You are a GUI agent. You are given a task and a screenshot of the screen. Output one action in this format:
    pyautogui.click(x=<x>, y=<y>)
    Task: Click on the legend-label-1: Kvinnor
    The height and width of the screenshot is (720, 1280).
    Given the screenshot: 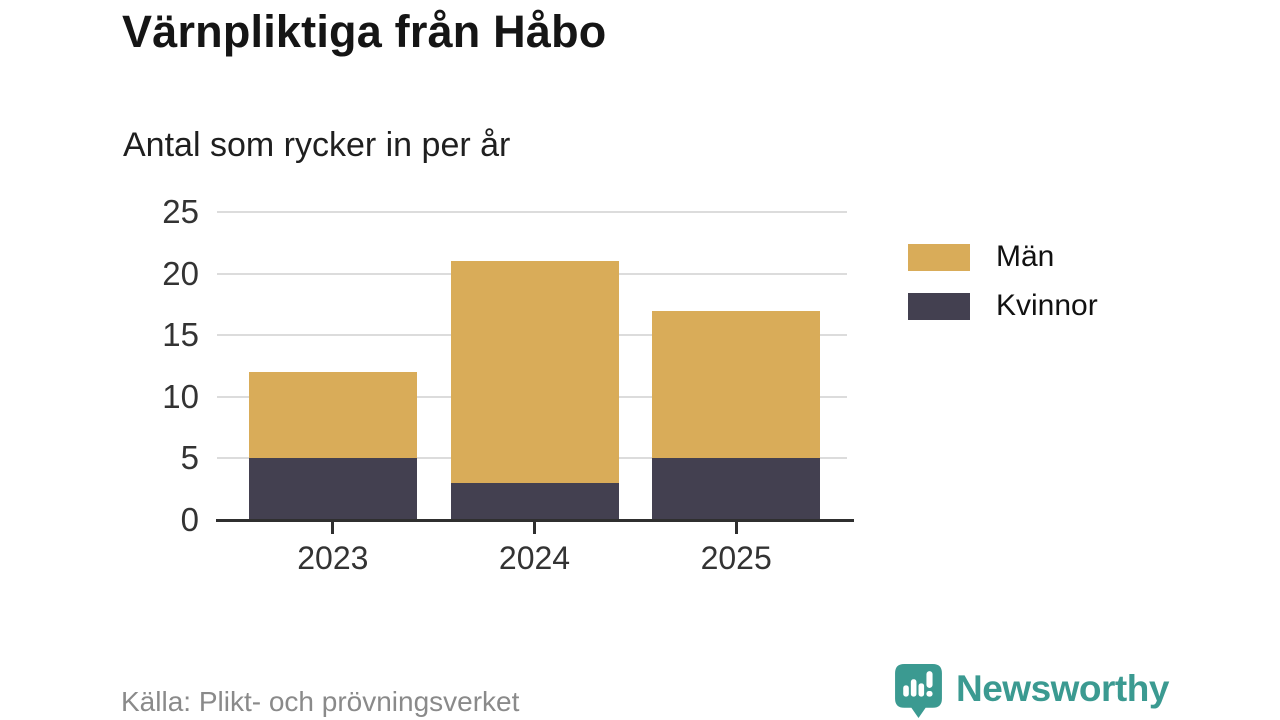 What is the action you would take?
    pyautogui.click(x=1047, y=305)
    